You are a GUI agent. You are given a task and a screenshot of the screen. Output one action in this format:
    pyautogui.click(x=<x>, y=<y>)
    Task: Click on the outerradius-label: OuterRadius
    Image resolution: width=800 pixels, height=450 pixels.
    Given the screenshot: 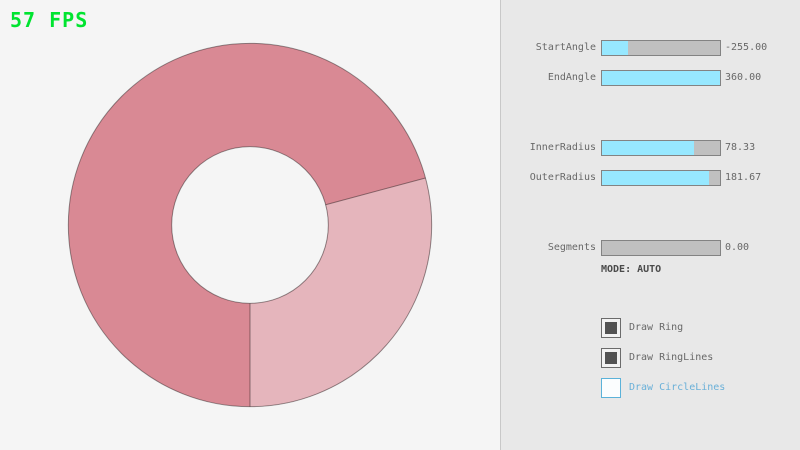 What is the action you would take?
    pyautogui.click(x=562, y=177)
    